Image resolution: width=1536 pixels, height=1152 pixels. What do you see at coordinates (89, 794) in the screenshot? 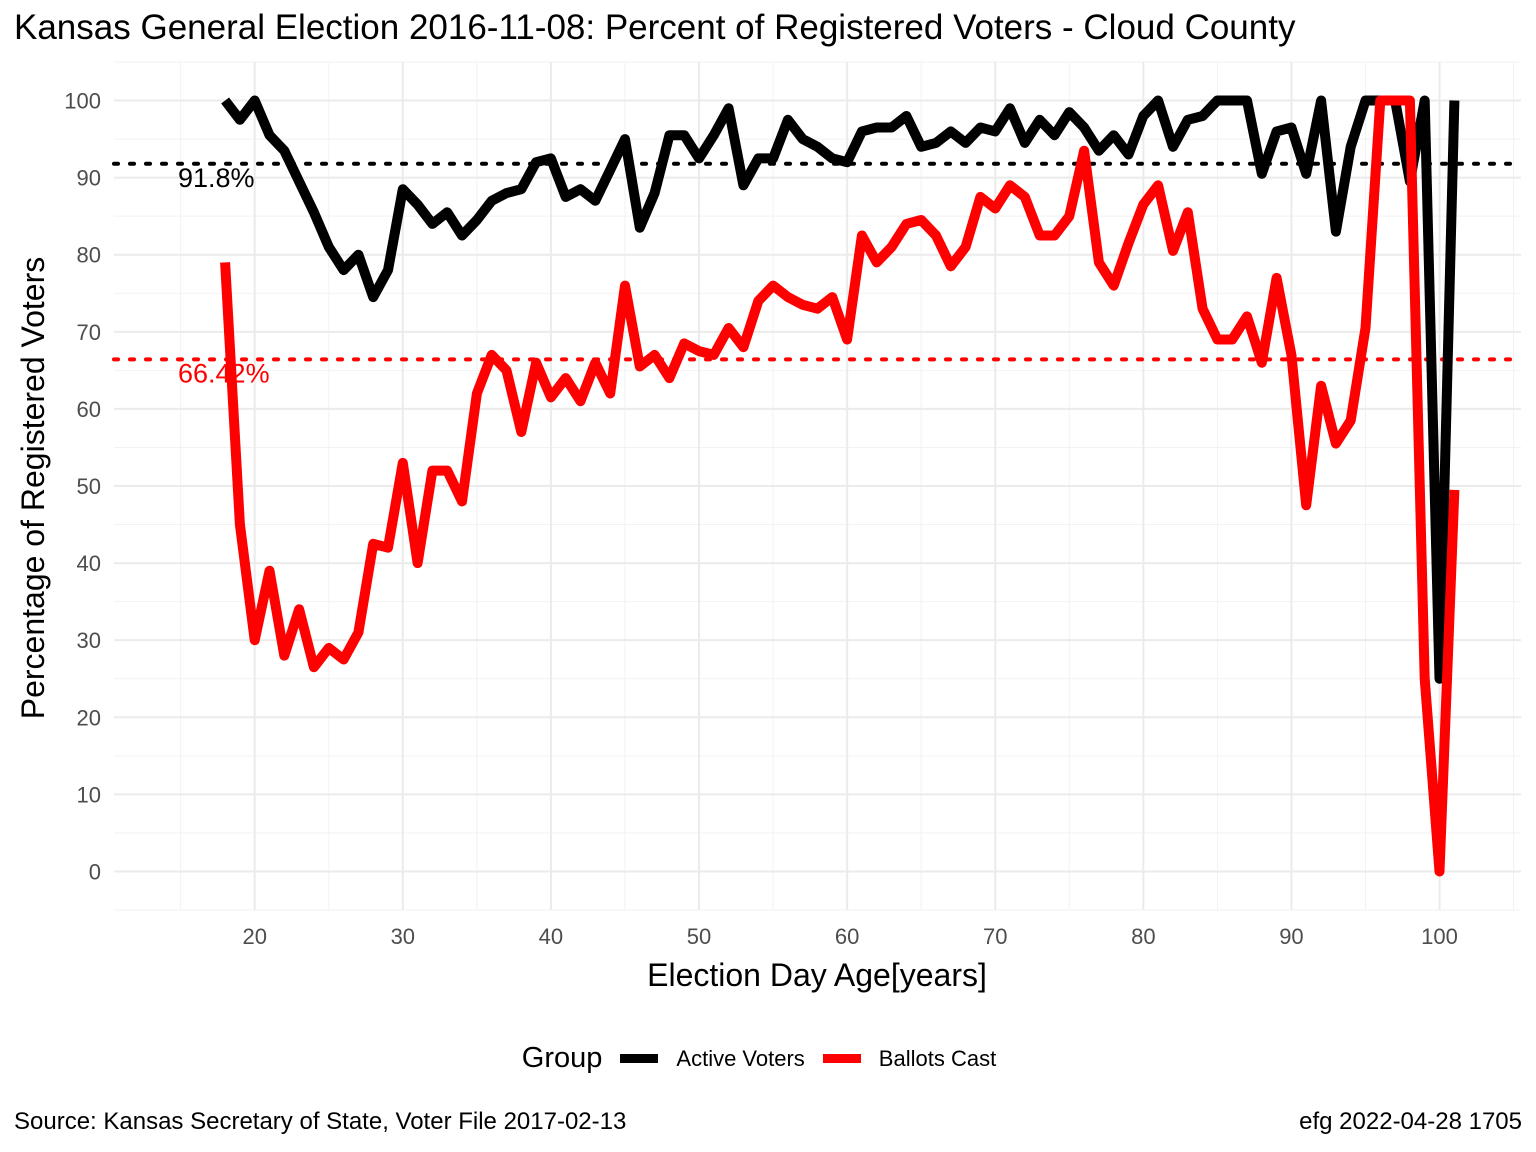
I see `y-tick-label: 10` at bounding box center [89, 794].